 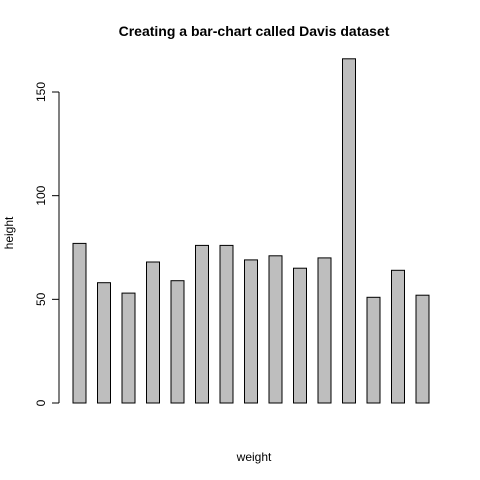 I want to click on x-axis-label: weight, so click(x=254, y=457).